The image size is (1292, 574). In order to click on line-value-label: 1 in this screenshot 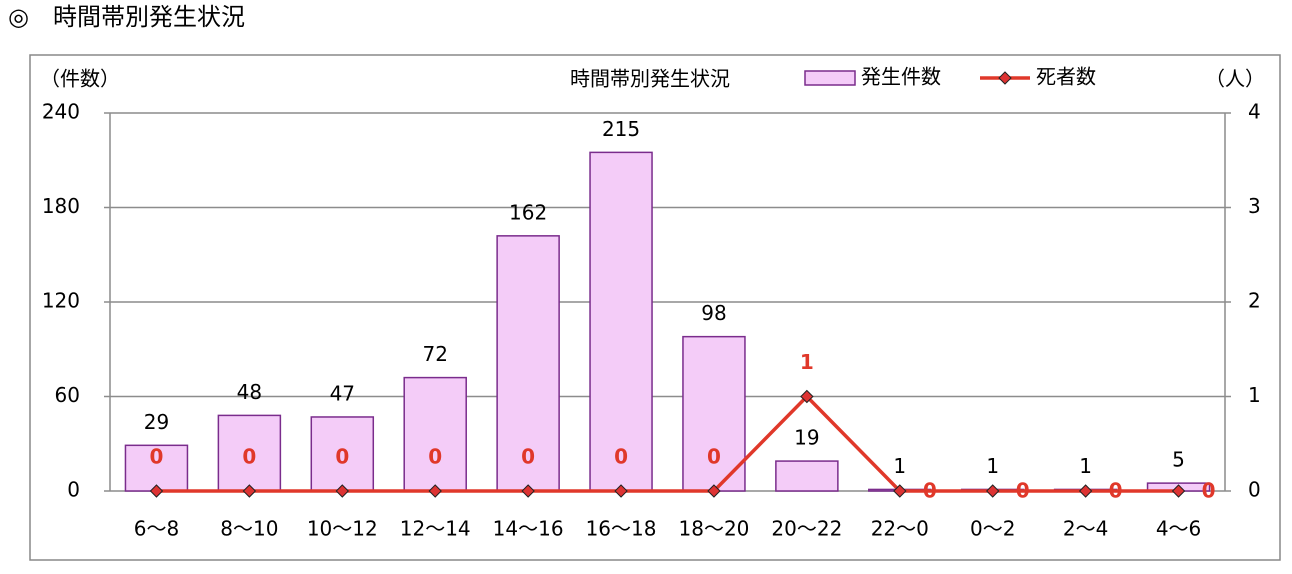, I will do `click(807, 362)`.